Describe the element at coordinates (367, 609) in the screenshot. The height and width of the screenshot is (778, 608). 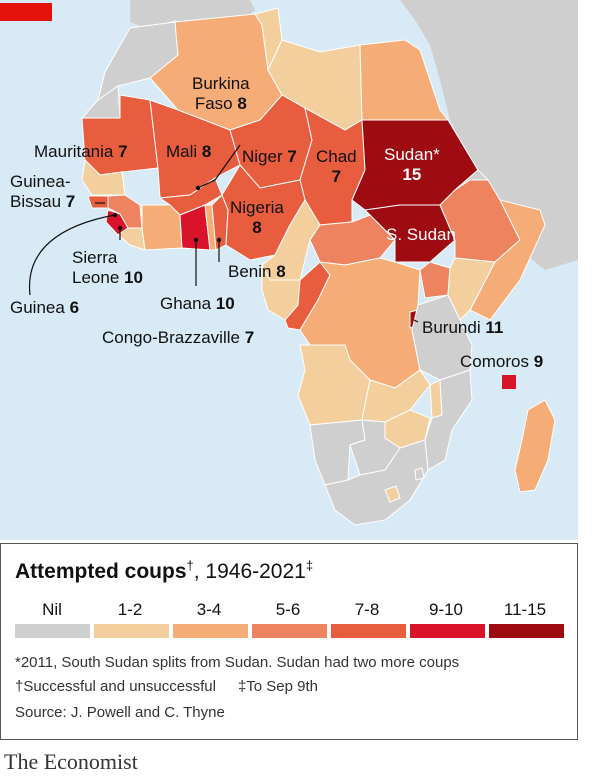
I see `legend-label-7-8: 7-8` at that location.